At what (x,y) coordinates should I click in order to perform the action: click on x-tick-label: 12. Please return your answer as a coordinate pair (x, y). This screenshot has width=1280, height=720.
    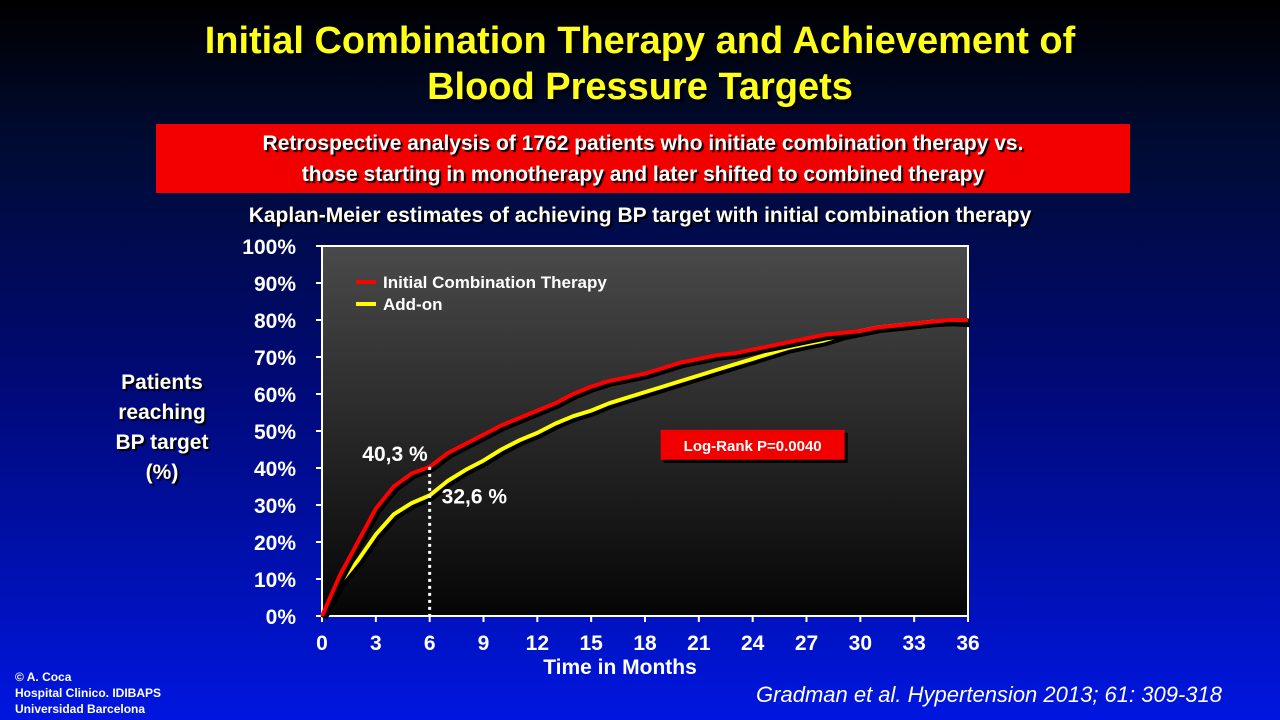
    Looking at the image, I should click on (537, 643).